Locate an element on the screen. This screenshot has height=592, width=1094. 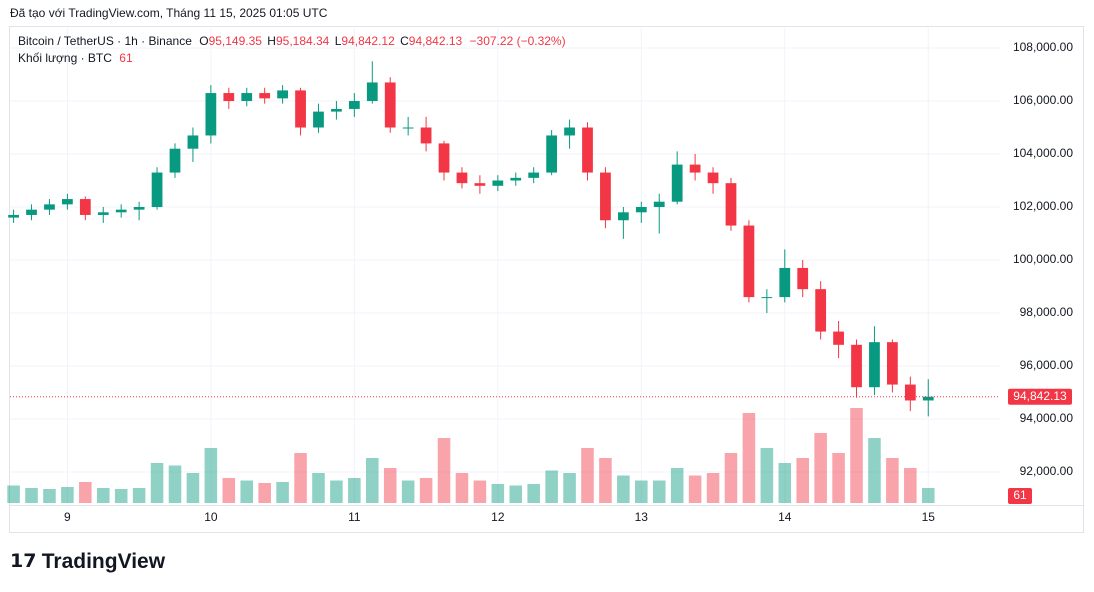
ohlc-value: 95,184.34 is located at coordinates (303, 41).